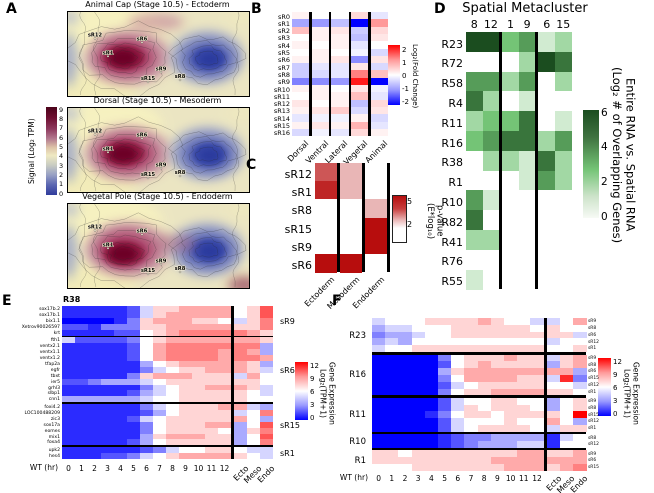  I want to click on row-label: R41, so click(452, 242).